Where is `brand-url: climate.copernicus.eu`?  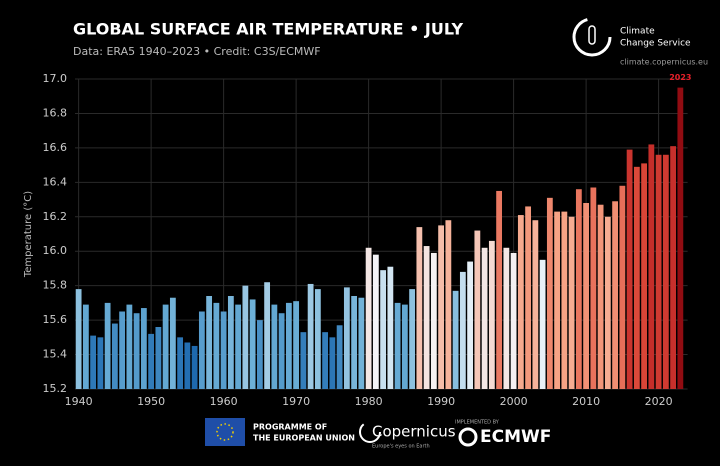 brand-url: climate.copernicus.eu is located at coordinates (664, 62).